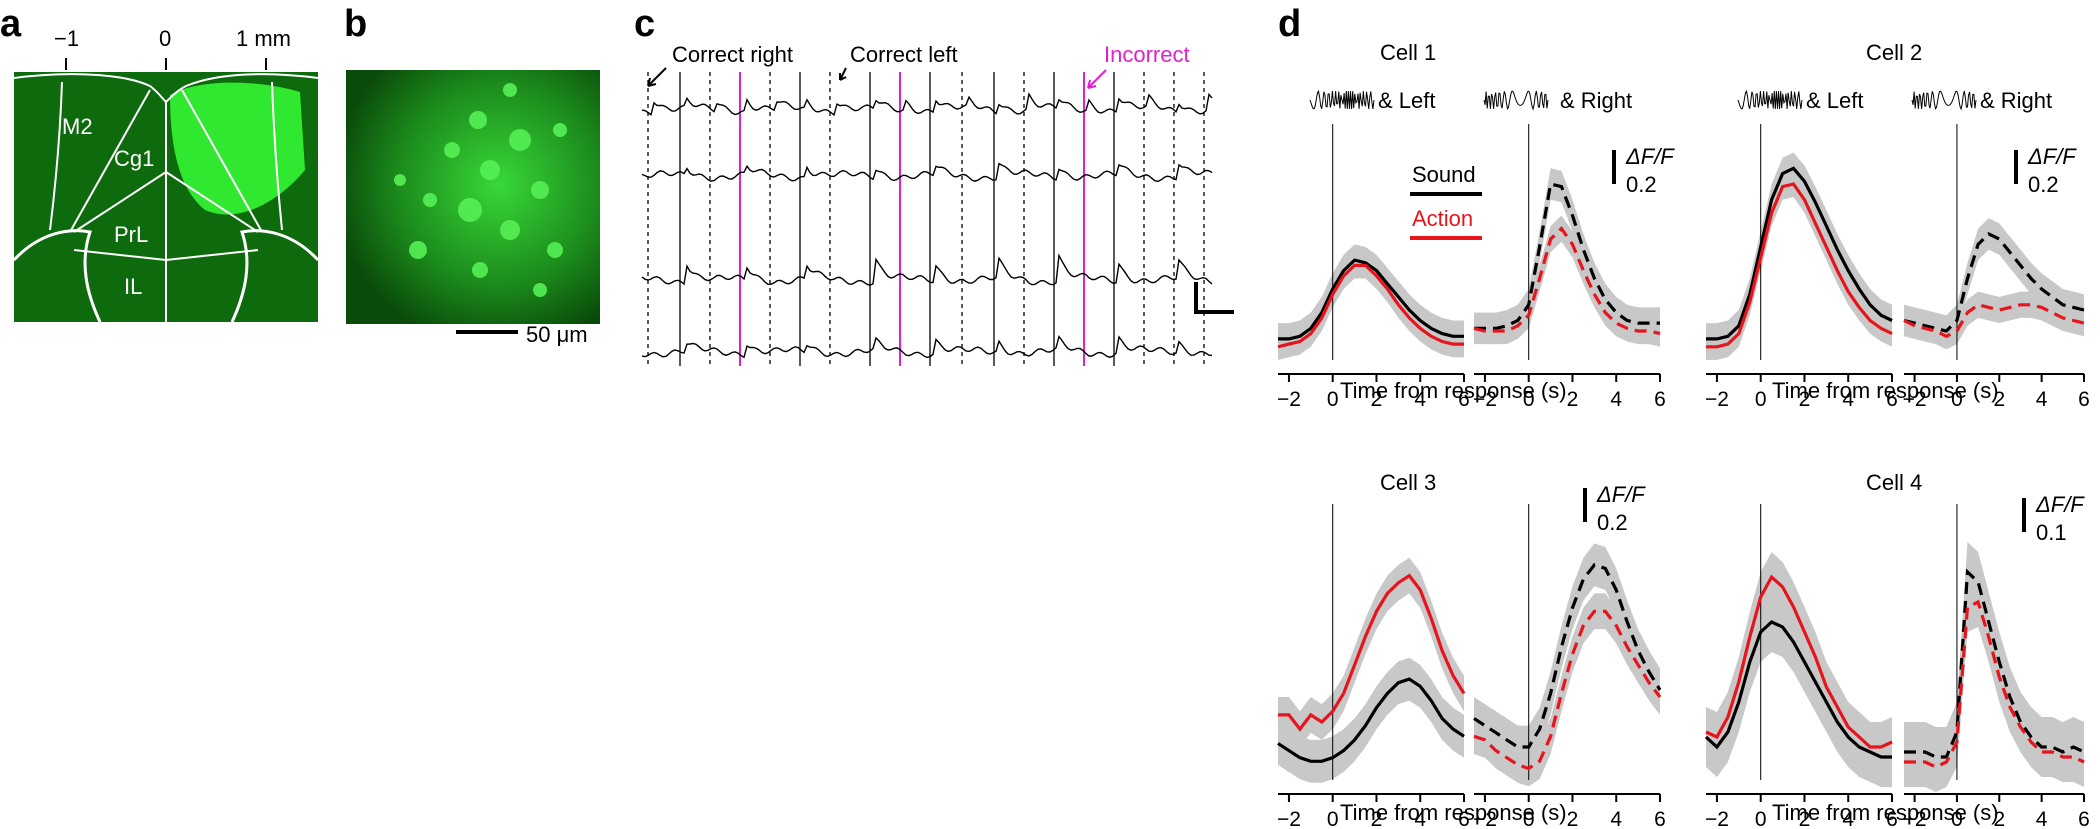 The width and height of the screenshot is (2100, 829). What do you see at coordinates (263, 38) in the screenshot?
I see `scale-label-1mm: 1 mm` at bounding box center [263, 38].